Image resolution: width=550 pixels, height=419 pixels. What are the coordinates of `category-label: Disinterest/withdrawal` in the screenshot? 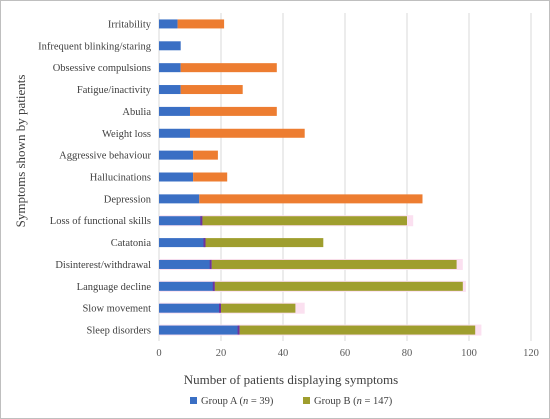 It's located at (103, 265).